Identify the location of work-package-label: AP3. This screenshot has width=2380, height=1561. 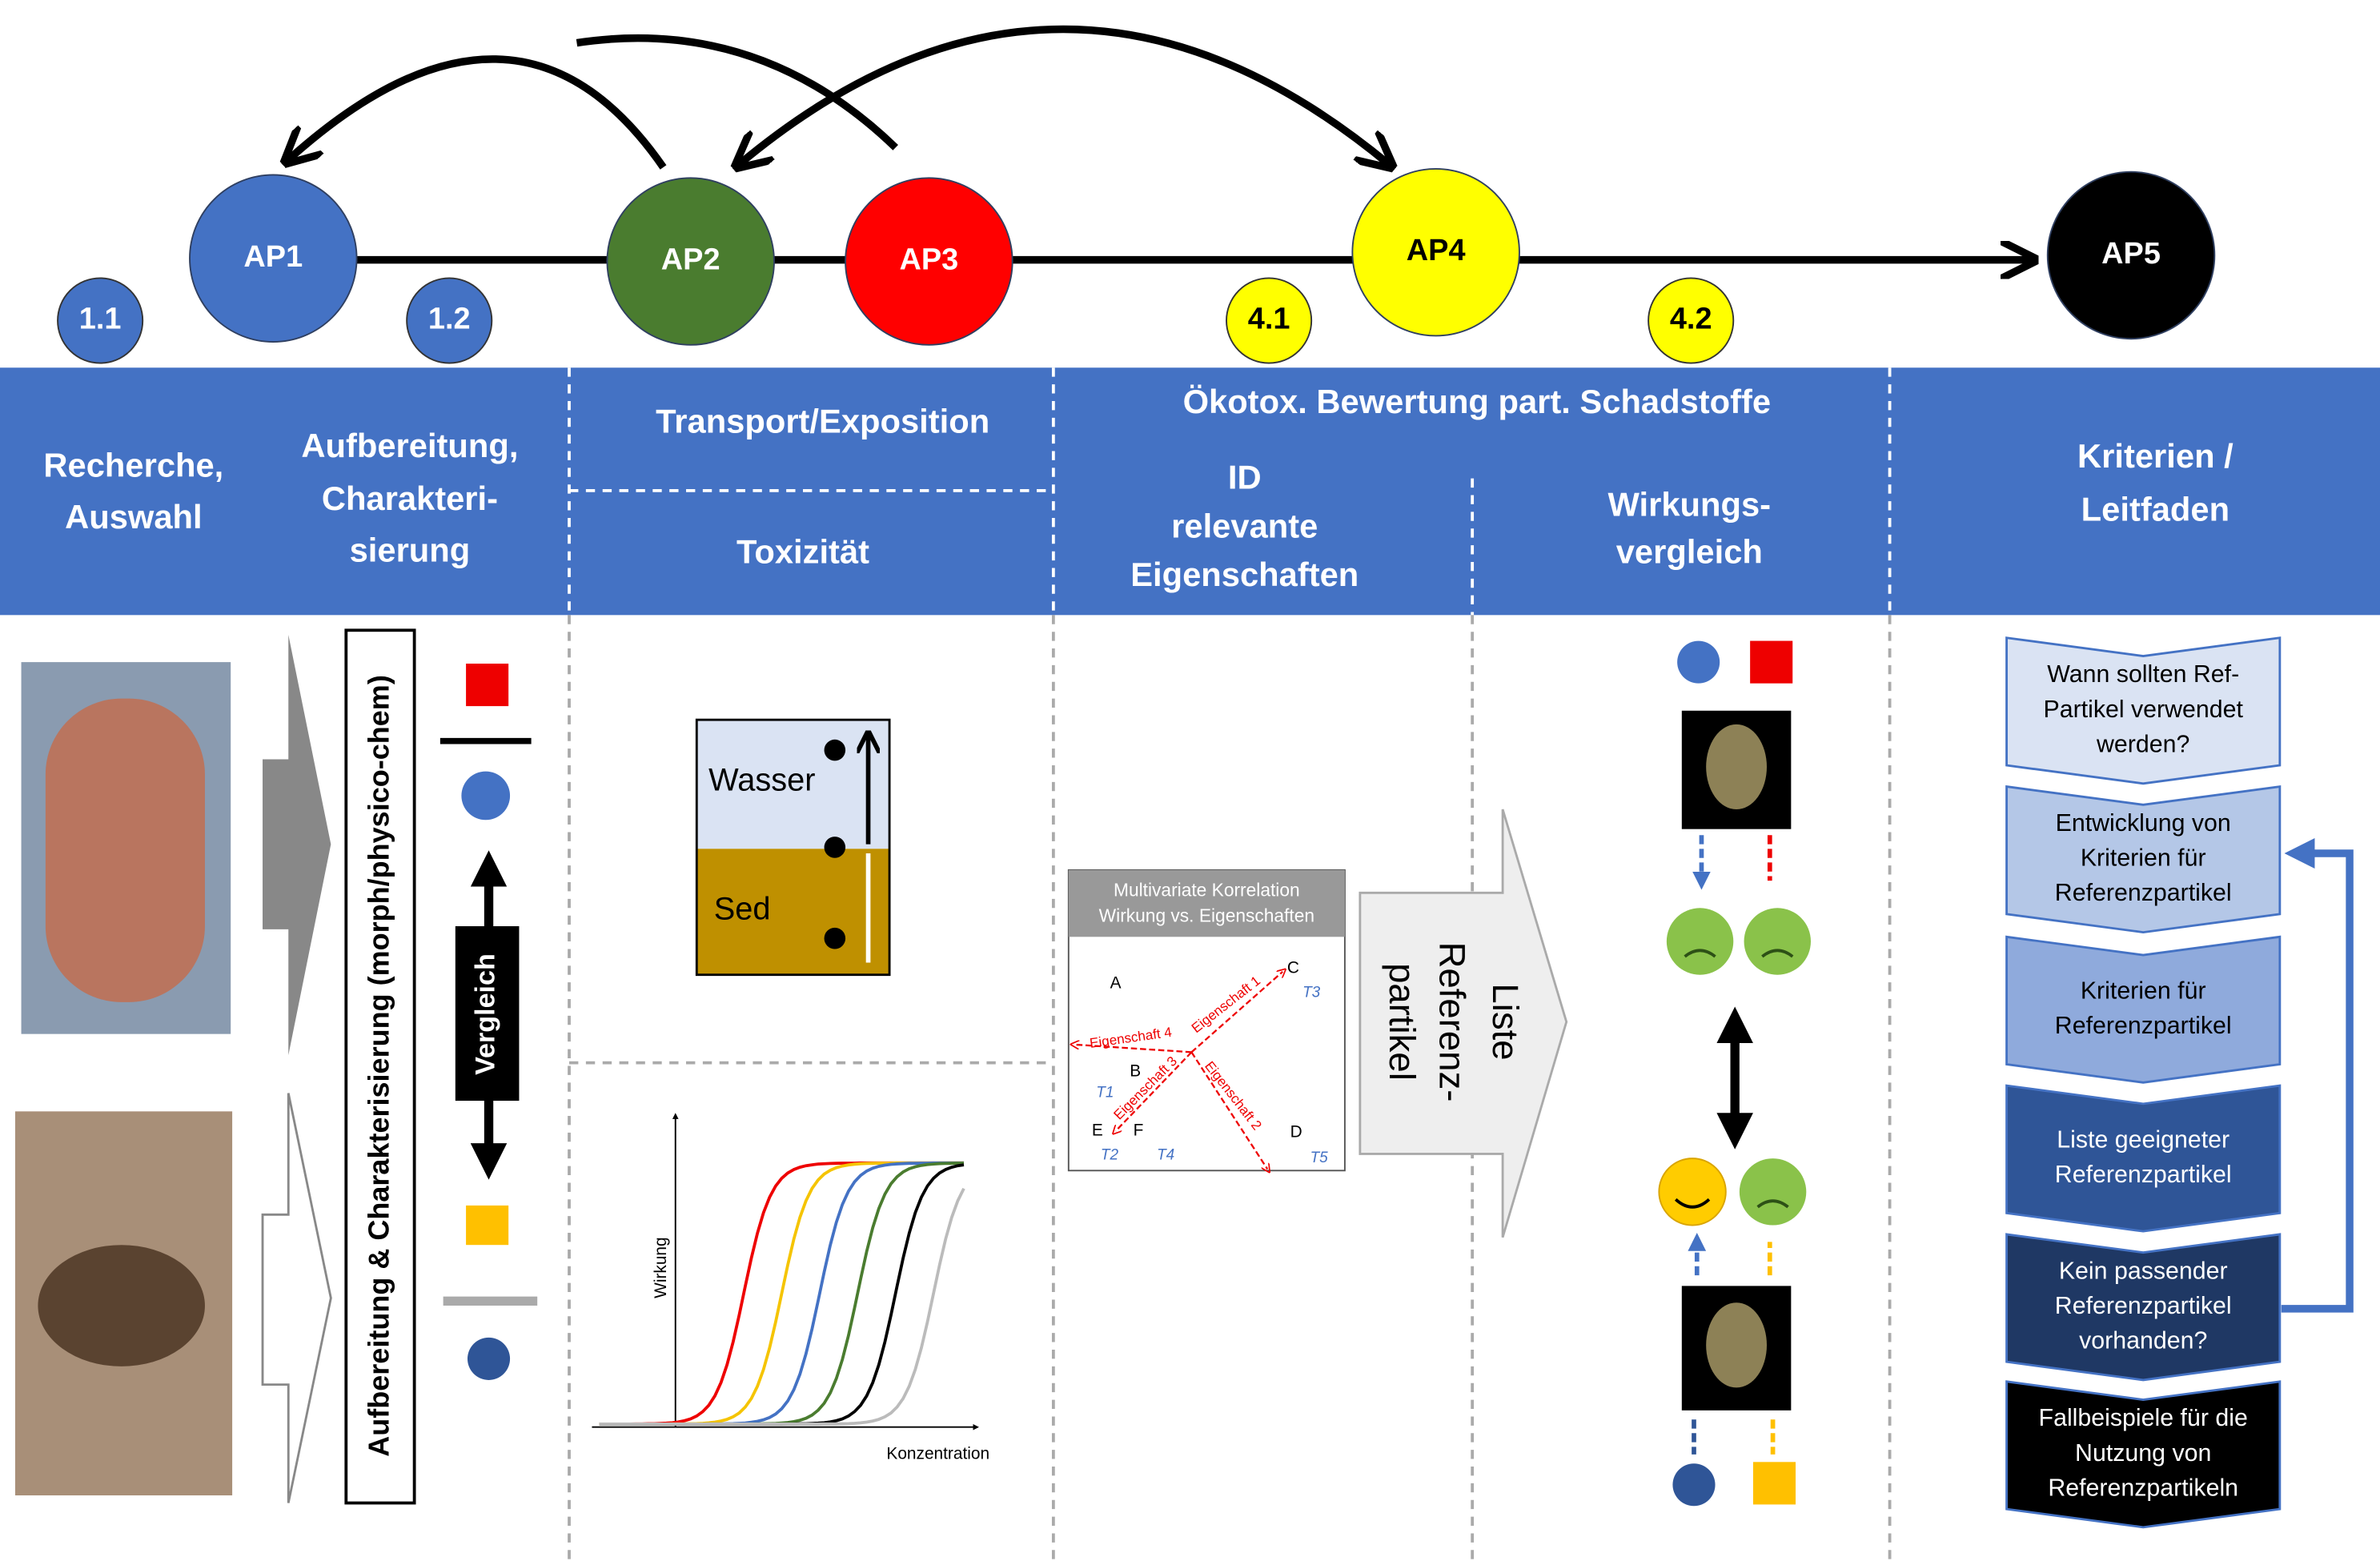
(929, 260).